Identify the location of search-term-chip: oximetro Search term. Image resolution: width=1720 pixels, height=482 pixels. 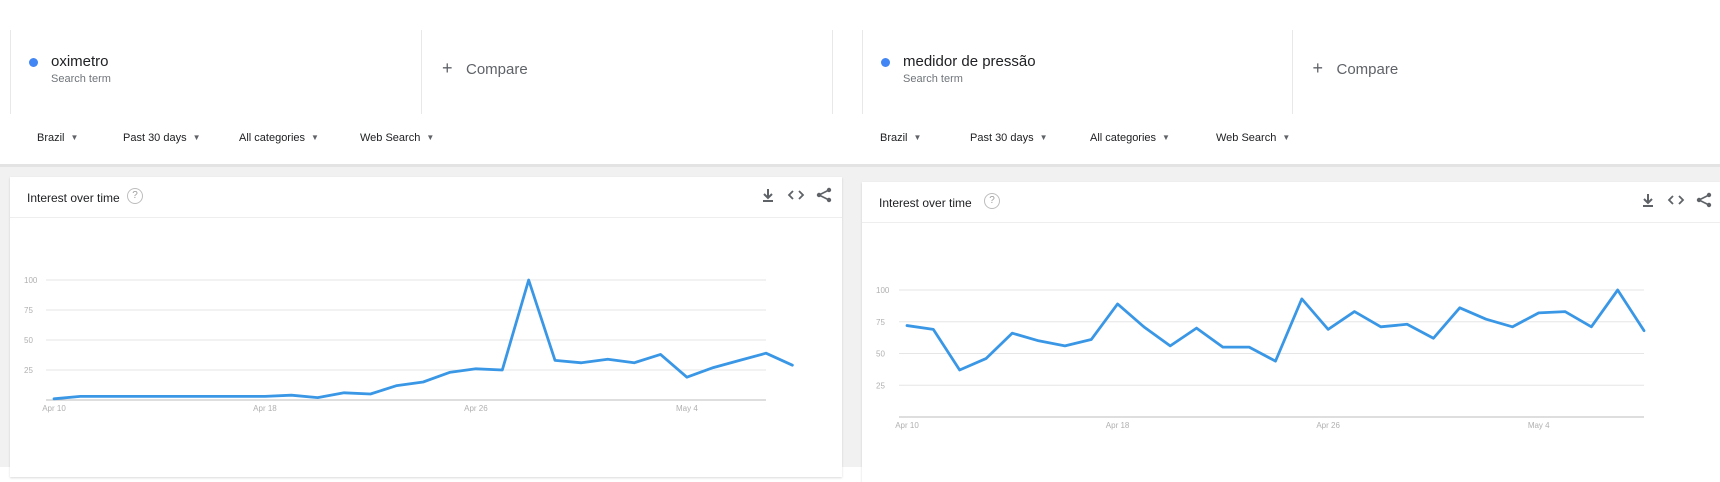
(216, 72).